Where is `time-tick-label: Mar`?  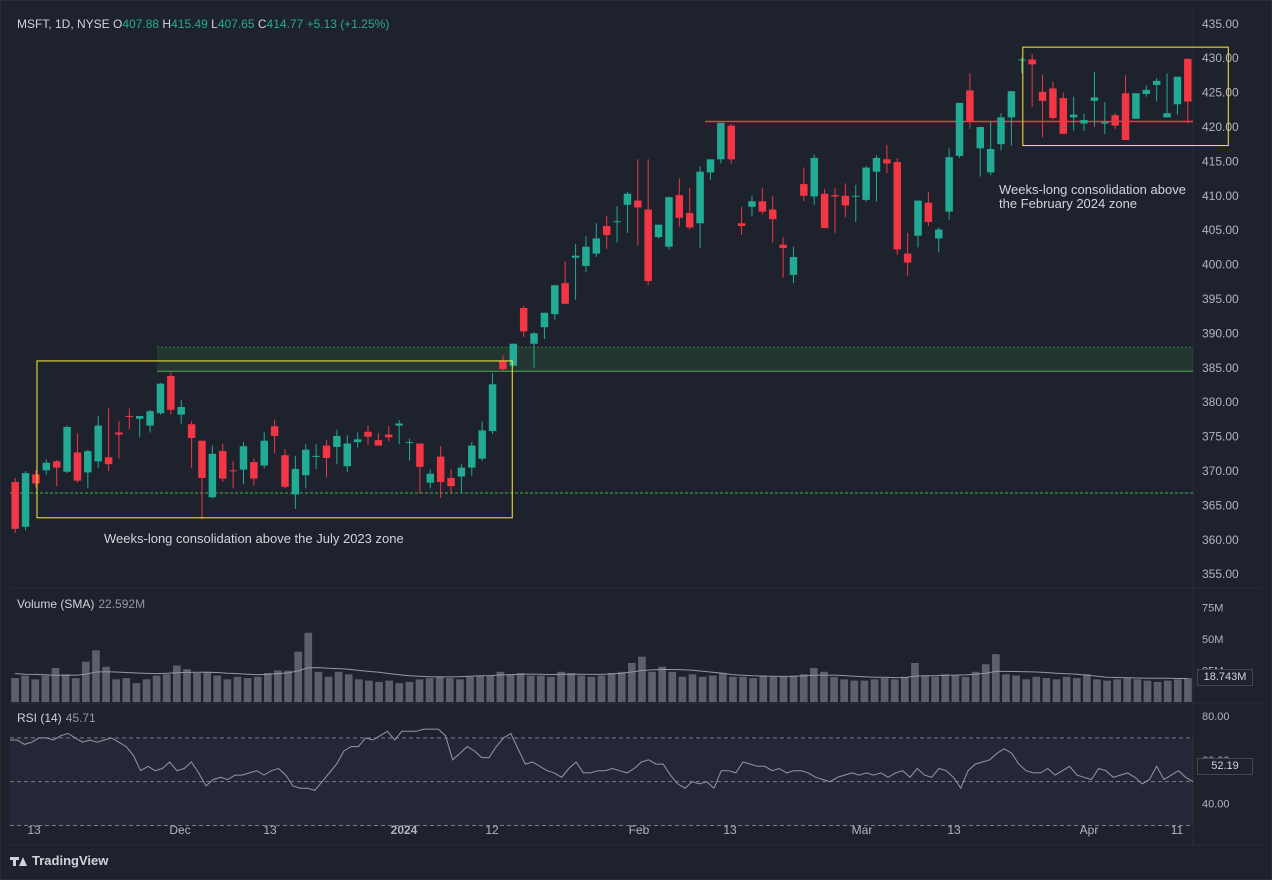
time-tick-label: Mar is located at coordinates (862, 830).